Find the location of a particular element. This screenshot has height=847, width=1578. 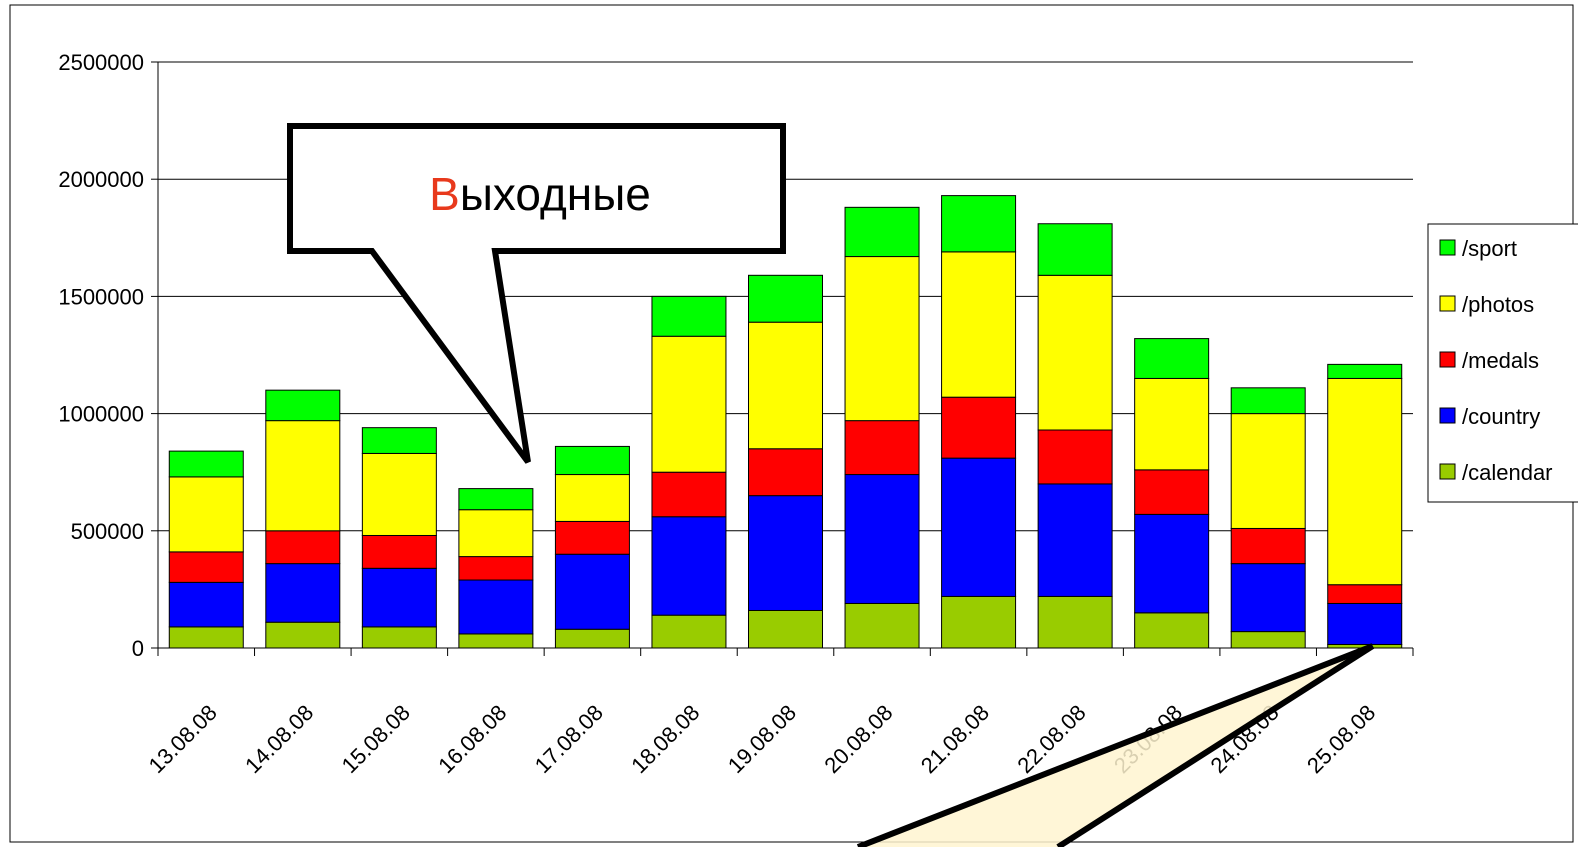

callout-text: Выходные is located at coordinates (540, 194).